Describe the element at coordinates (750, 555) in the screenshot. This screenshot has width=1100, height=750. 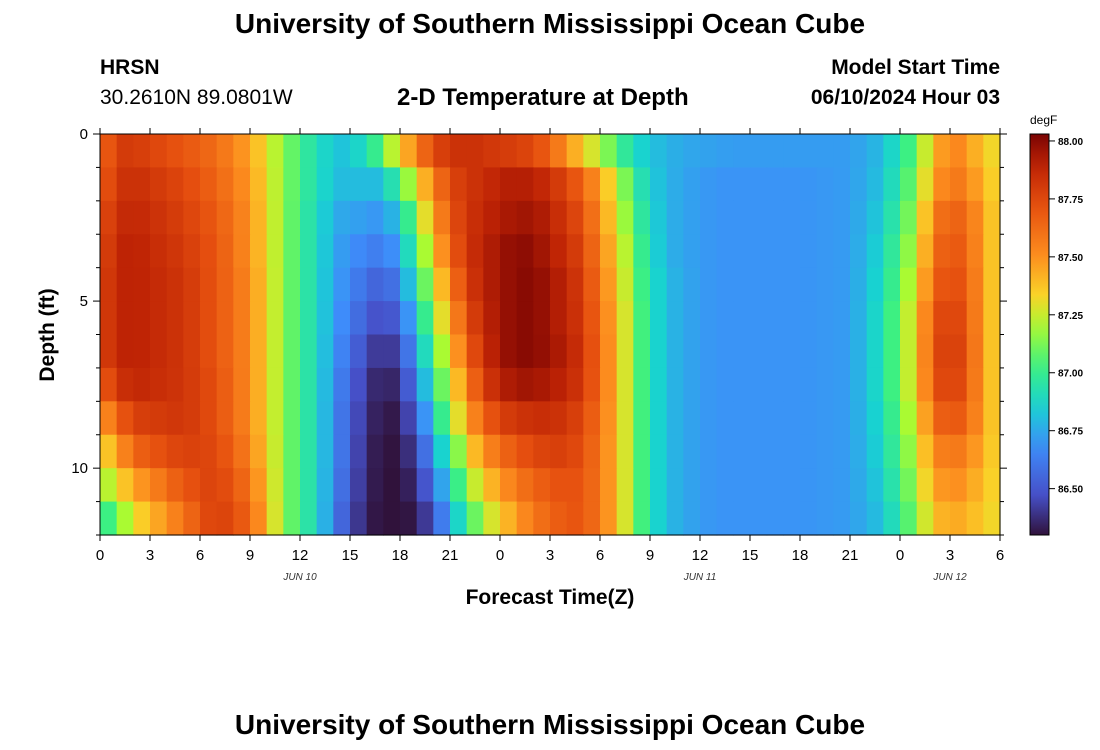
I see `x-tick-label: 15` at that location.